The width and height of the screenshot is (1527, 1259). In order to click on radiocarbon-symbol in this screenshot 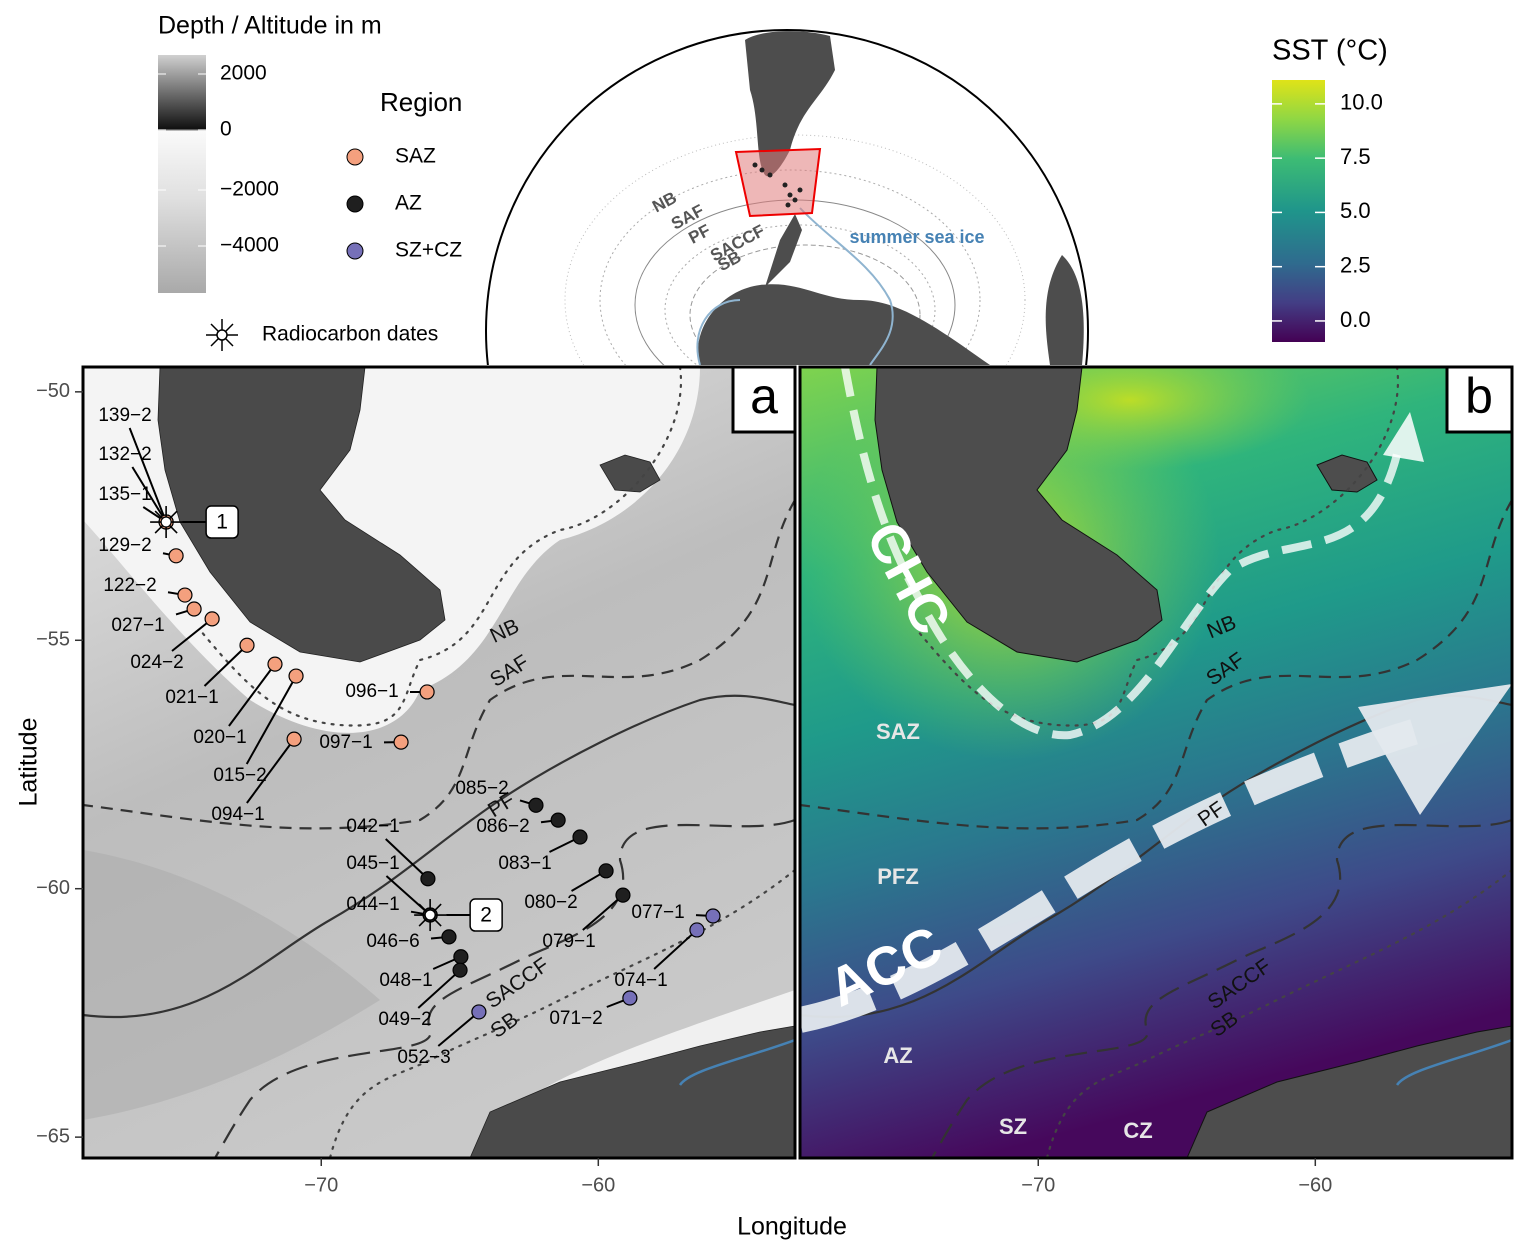, I will do `click(222, 335)`.